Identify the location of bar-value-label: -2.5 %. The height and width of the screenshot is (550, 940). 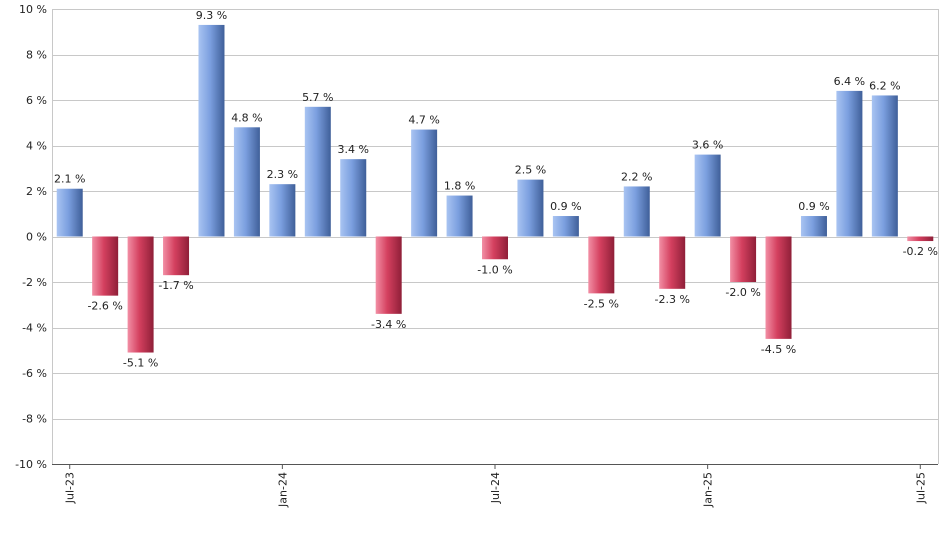
(601, 303).